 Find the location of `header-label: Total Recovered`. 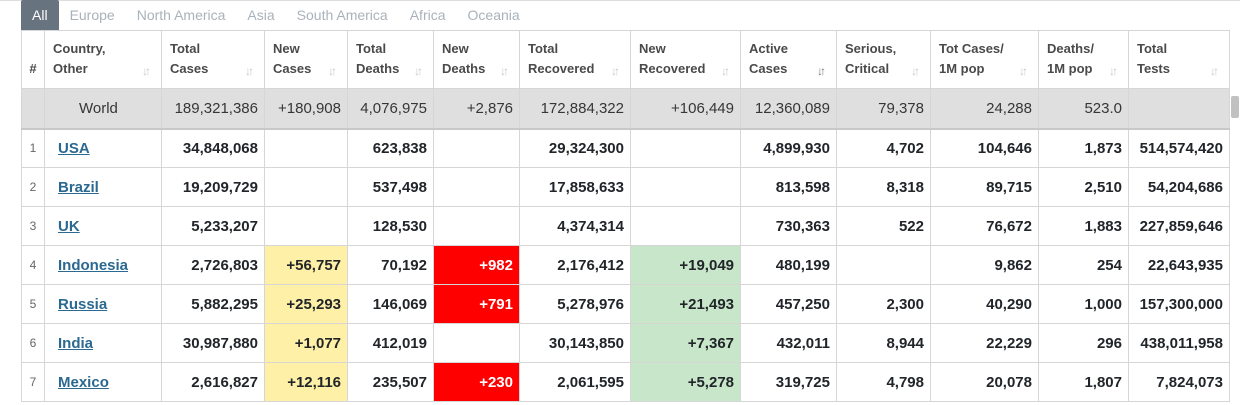

header-label: Total Recovered is located at coordinates (576, 59).